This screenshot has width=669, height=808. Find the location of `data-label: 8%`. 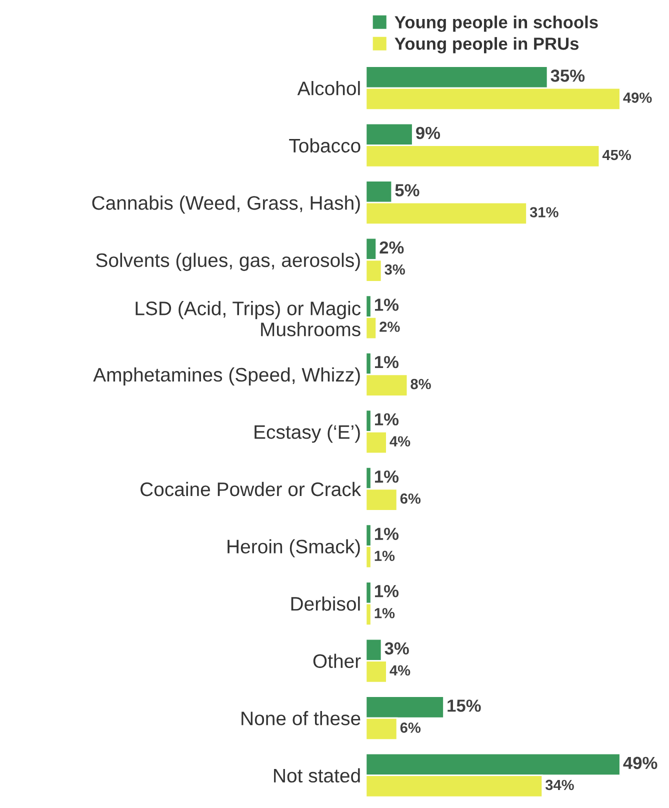

data-label: 8% is located at coordinates (420, 384).